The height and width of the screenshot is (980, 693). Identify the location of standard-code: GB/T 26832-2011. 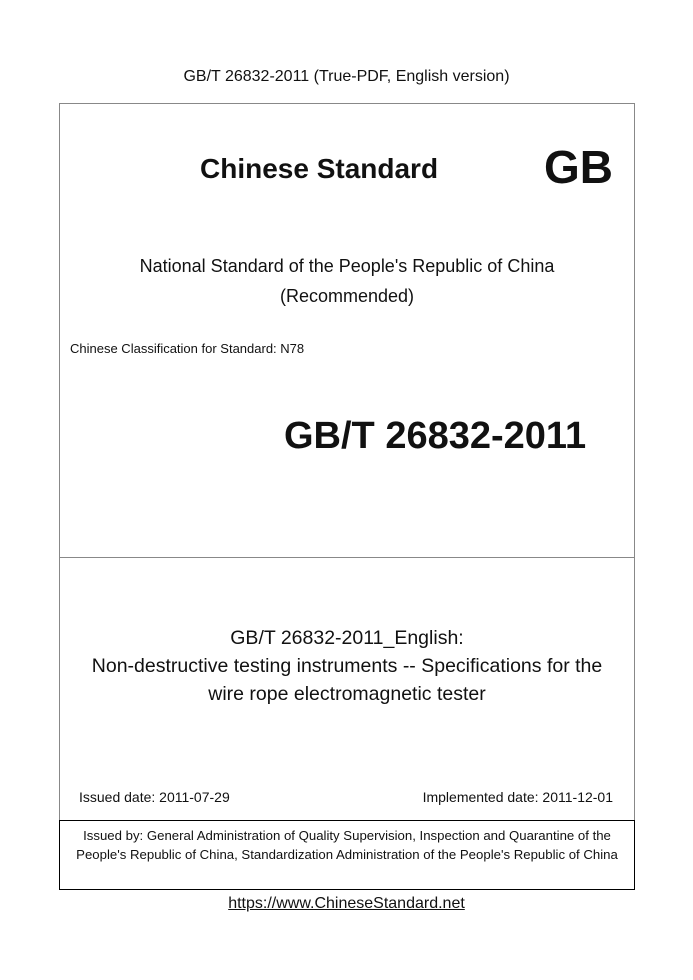
(435, 436).